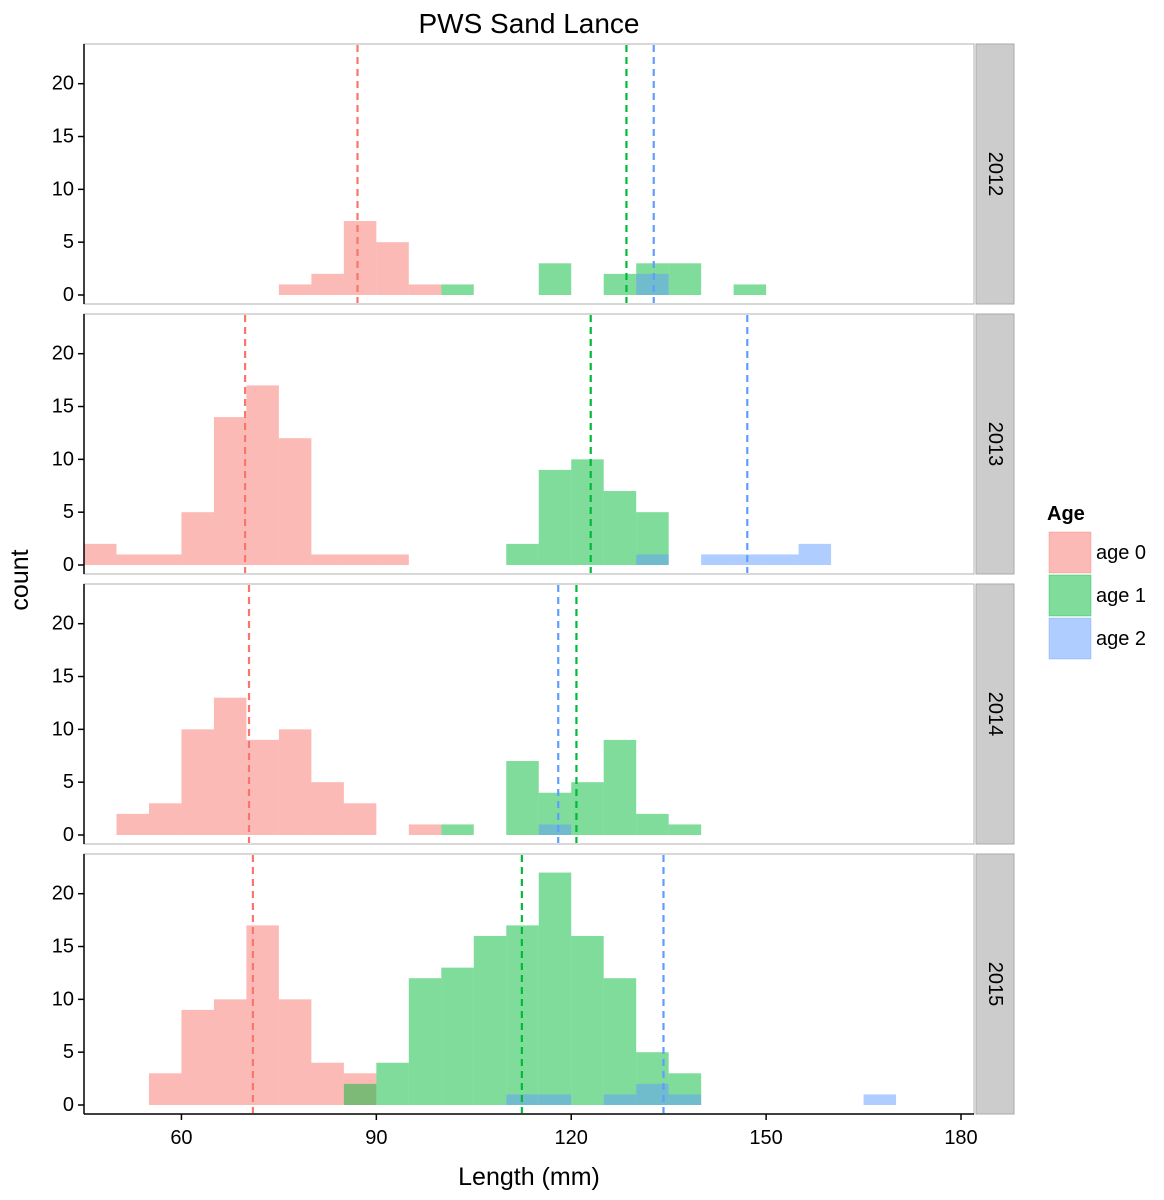  I want to click on x-tick-label: 180, so click(960, 1138).